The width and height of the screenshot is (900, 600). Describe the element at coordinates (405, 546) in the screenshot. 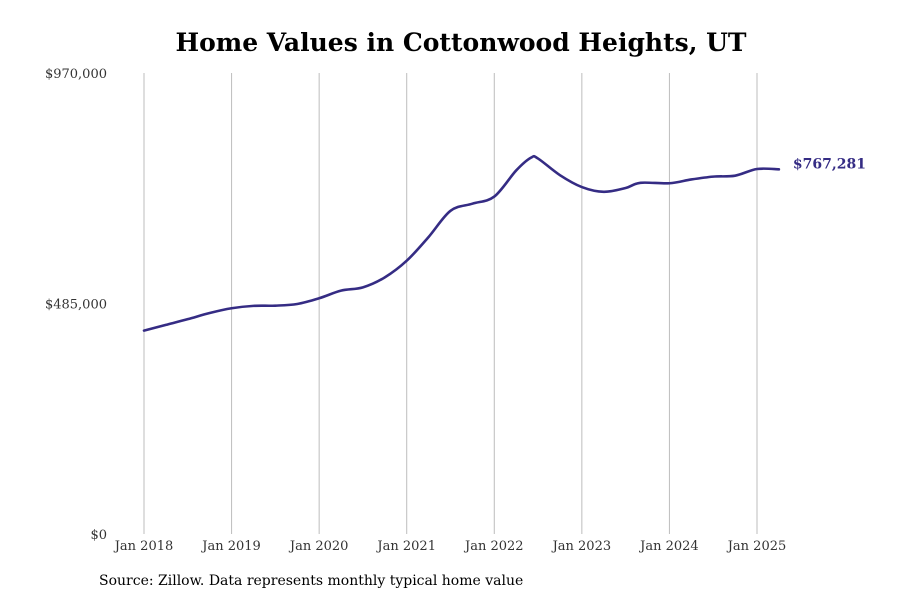

I see `x-tick-label: Jan 2021` at that location.